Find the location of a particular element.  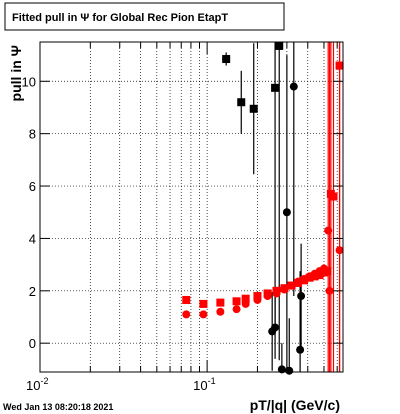

x-tick-label-exponent: -2 is located at coordinates (44, 381).